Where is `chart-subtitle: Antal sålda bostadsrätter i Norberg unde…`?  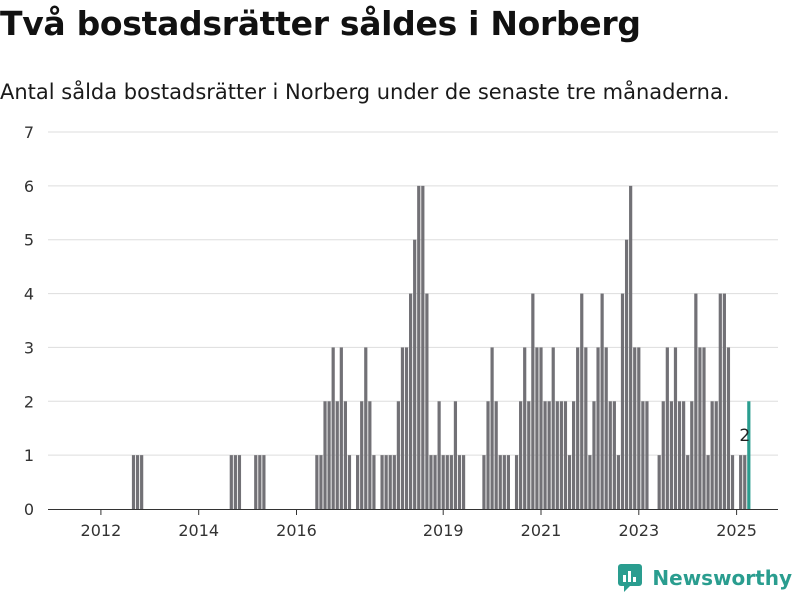 chart-subtitle: Antal sålda bostadsrätter i Norberg unde… is located at coordinates (365, 92).